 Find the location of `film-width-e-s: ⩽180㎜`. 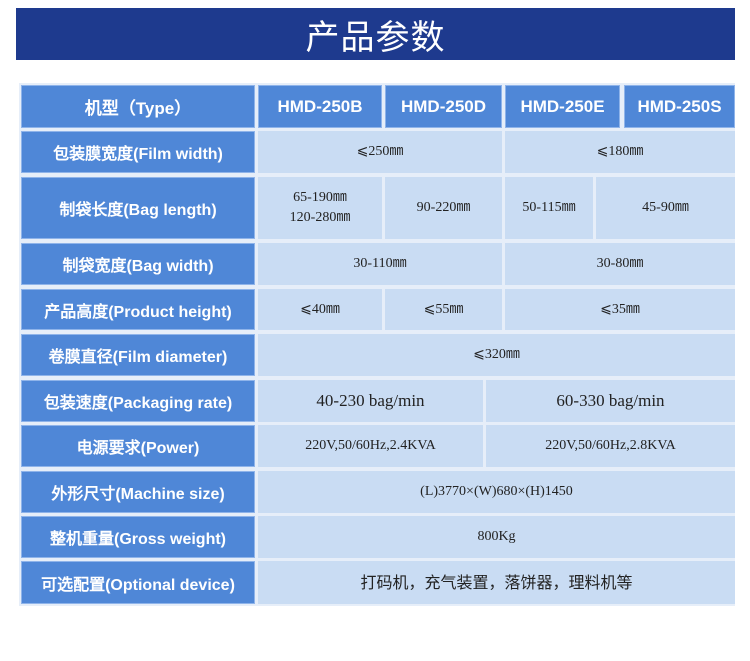

film-width-e-s: ⩽180㎜ is located at coordinates (620, 152).